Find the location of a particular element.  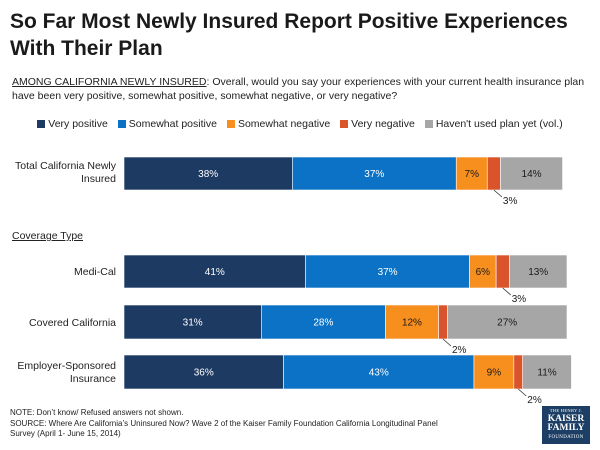

bar-employer-somewhat-positive is located at coordinates (379, 372).